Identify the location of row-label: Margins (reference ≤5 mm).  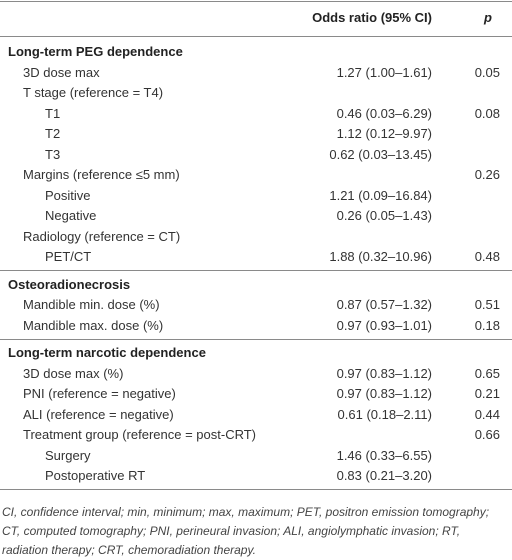
(101, 174).